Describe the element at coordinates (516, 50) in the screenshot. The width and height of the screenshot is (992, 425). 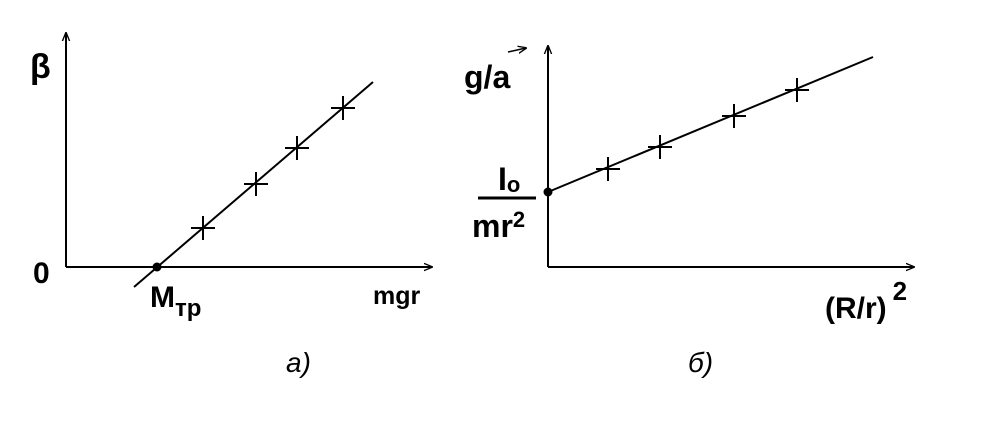
I see `panel-b-vector-arrow` at that location.